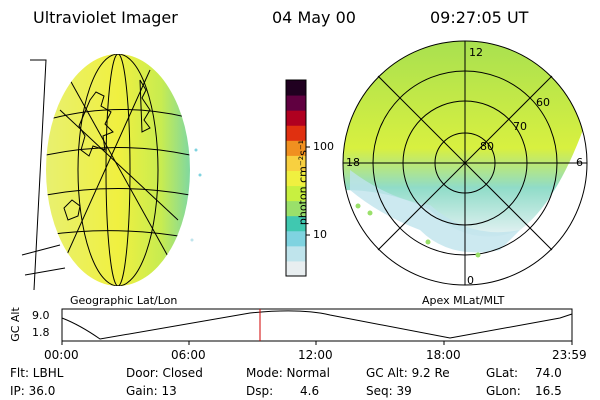 The image size is (600, 400). Describe the element at coordinates (41, 332) in the screenshot. I see `timeline-y-tick-low: 1.8` at that location.